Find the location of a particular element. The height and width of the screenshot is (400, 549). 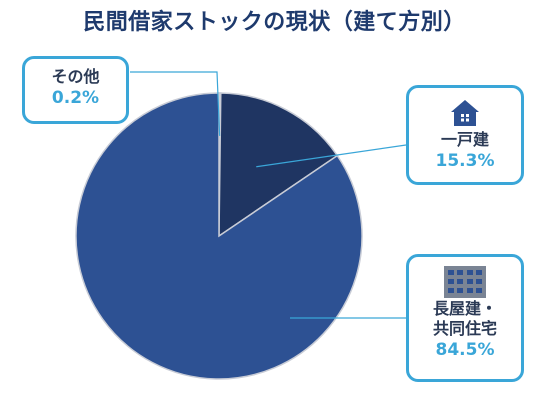

slice-label-apartment-line2: 共同住宅 is located at coordinates (464, 328).